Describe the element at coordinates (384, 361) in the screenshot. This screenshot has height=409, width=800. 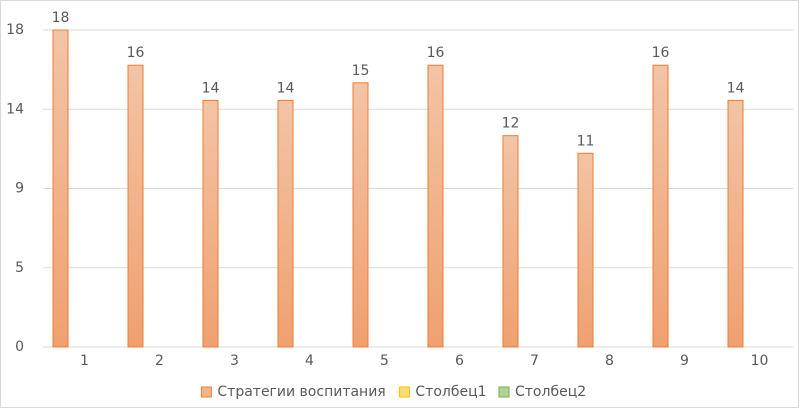
I see `x-tick-label: 5` at that location.